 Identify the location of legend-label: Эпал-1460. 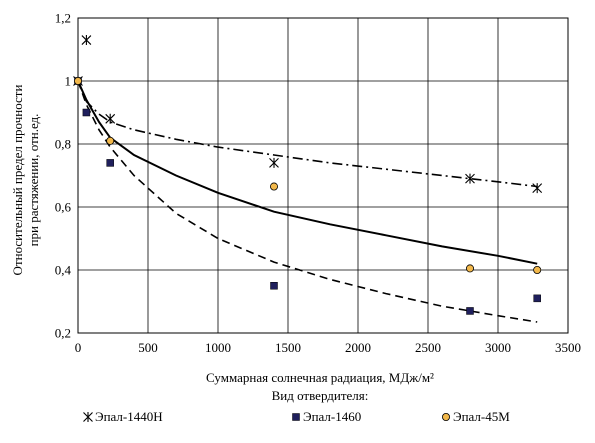
(332, 416).